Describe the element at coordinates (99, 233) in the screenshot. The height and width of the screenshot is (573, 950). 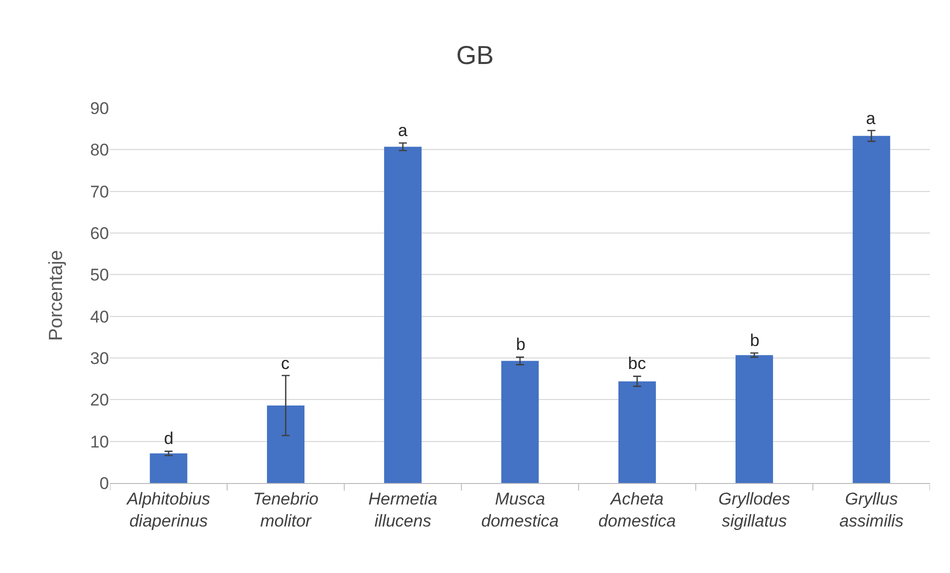
I see `y-tick-label: 60` at that location.